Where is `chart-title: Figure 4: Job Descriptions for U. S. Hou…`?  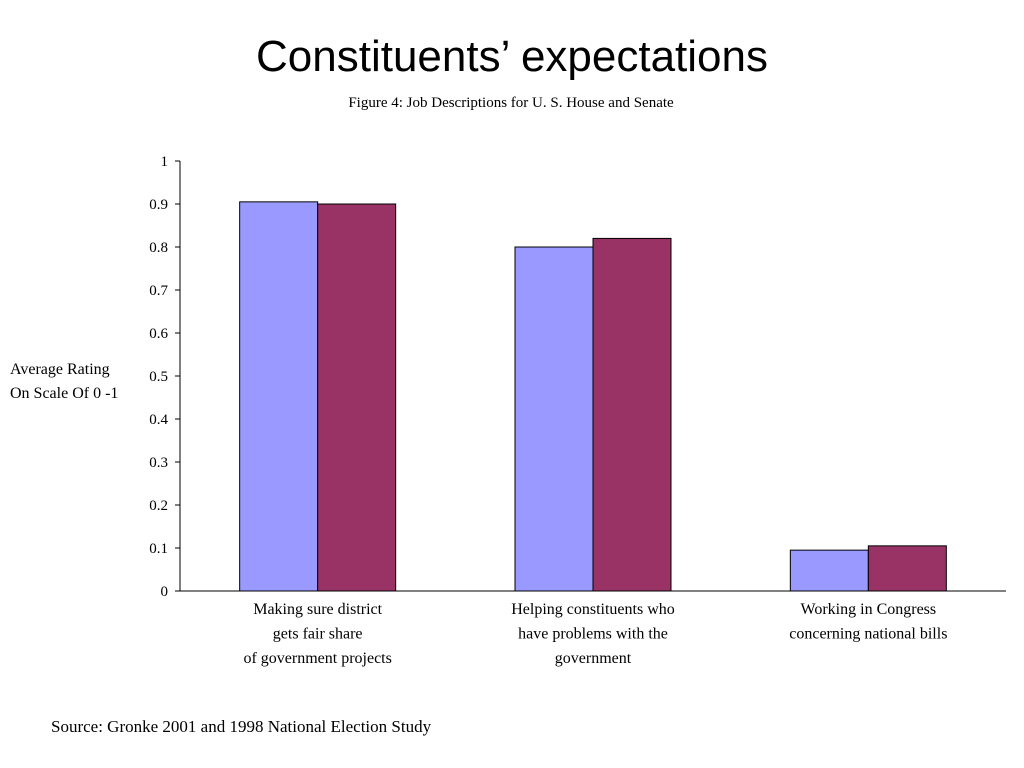
chart-title: Figure 4: Job Descriptions for U. S. Hou… is located at coordinates (511, 103).